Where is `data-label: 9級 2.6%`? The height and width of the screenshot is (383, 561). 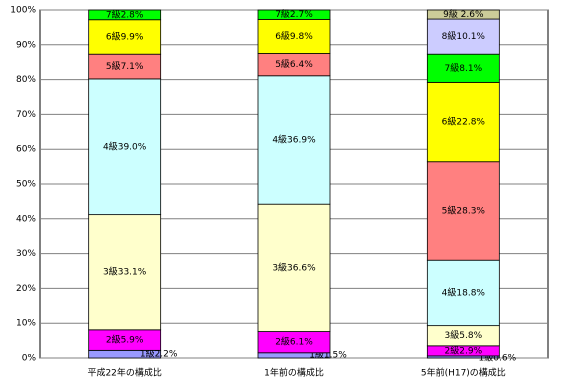 data-label: 9級 2.6% is located at coordinates (463, 14).